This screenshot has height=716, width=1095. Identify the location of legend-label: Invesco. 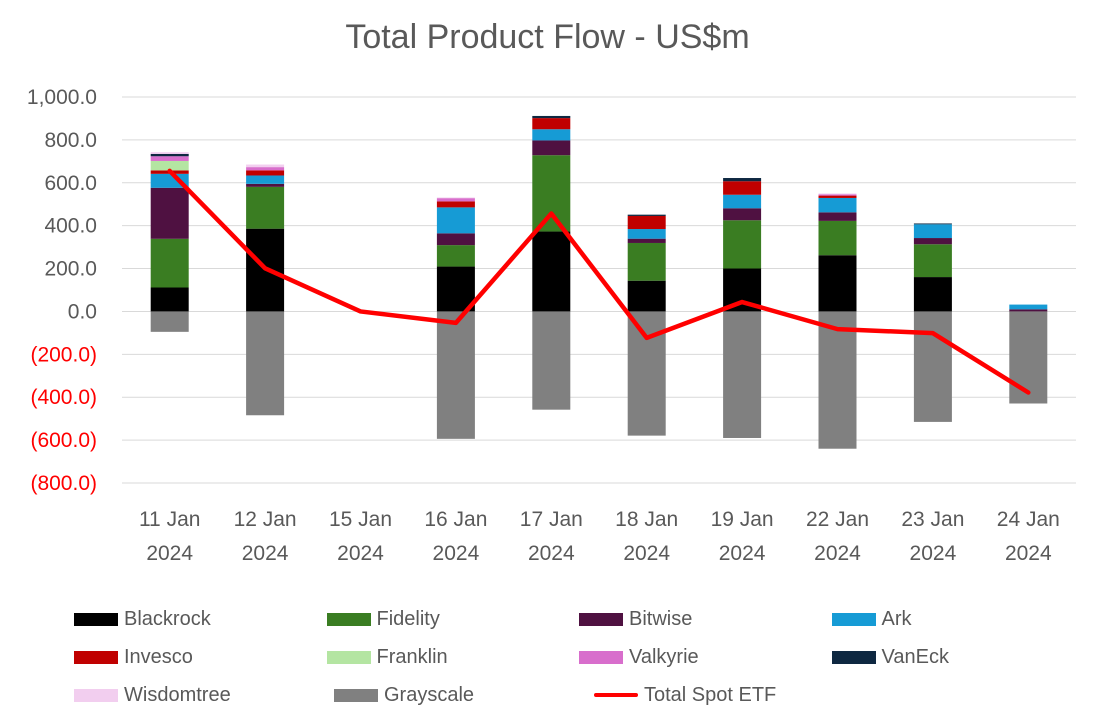
(158, 656).